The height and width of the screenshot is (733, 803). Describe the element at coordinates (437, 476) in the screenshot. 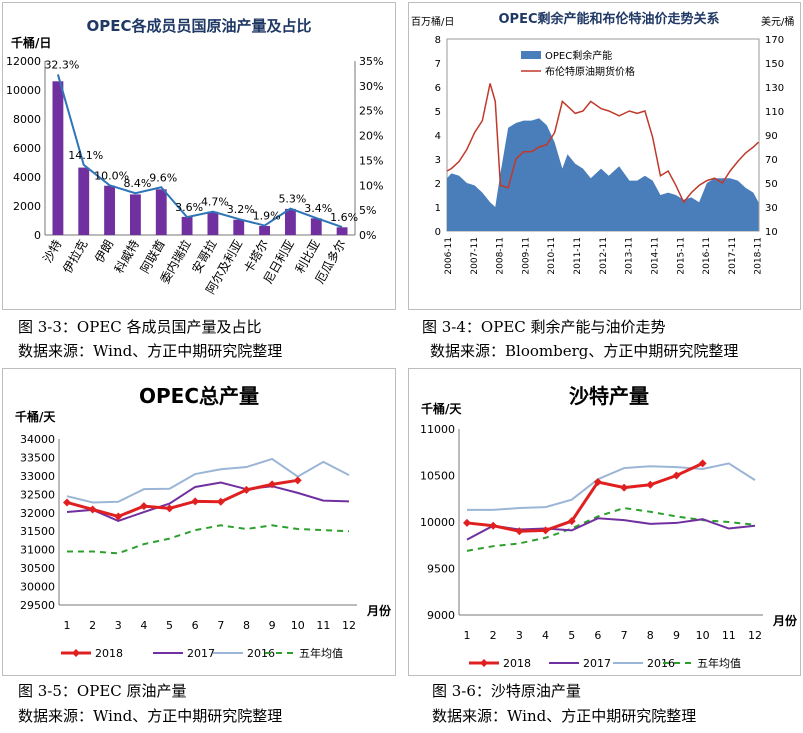

I see `y-tick-label: 10500` at that location.